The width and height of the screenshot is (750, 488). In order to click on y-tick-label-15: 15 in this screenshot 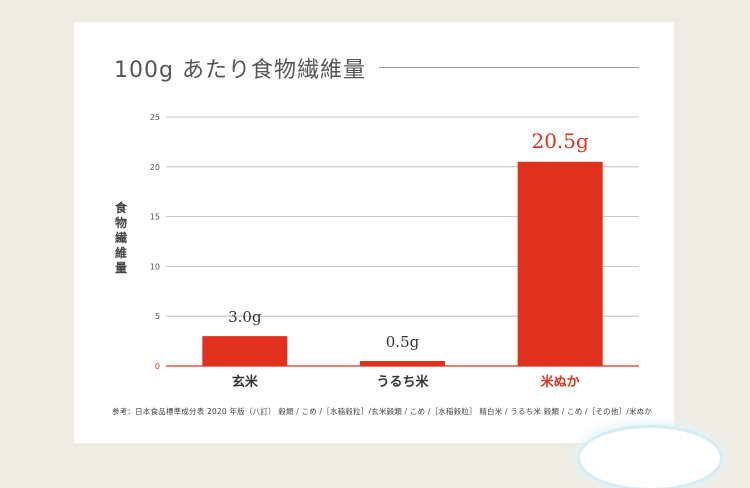, I will do `click(155, 217)`.